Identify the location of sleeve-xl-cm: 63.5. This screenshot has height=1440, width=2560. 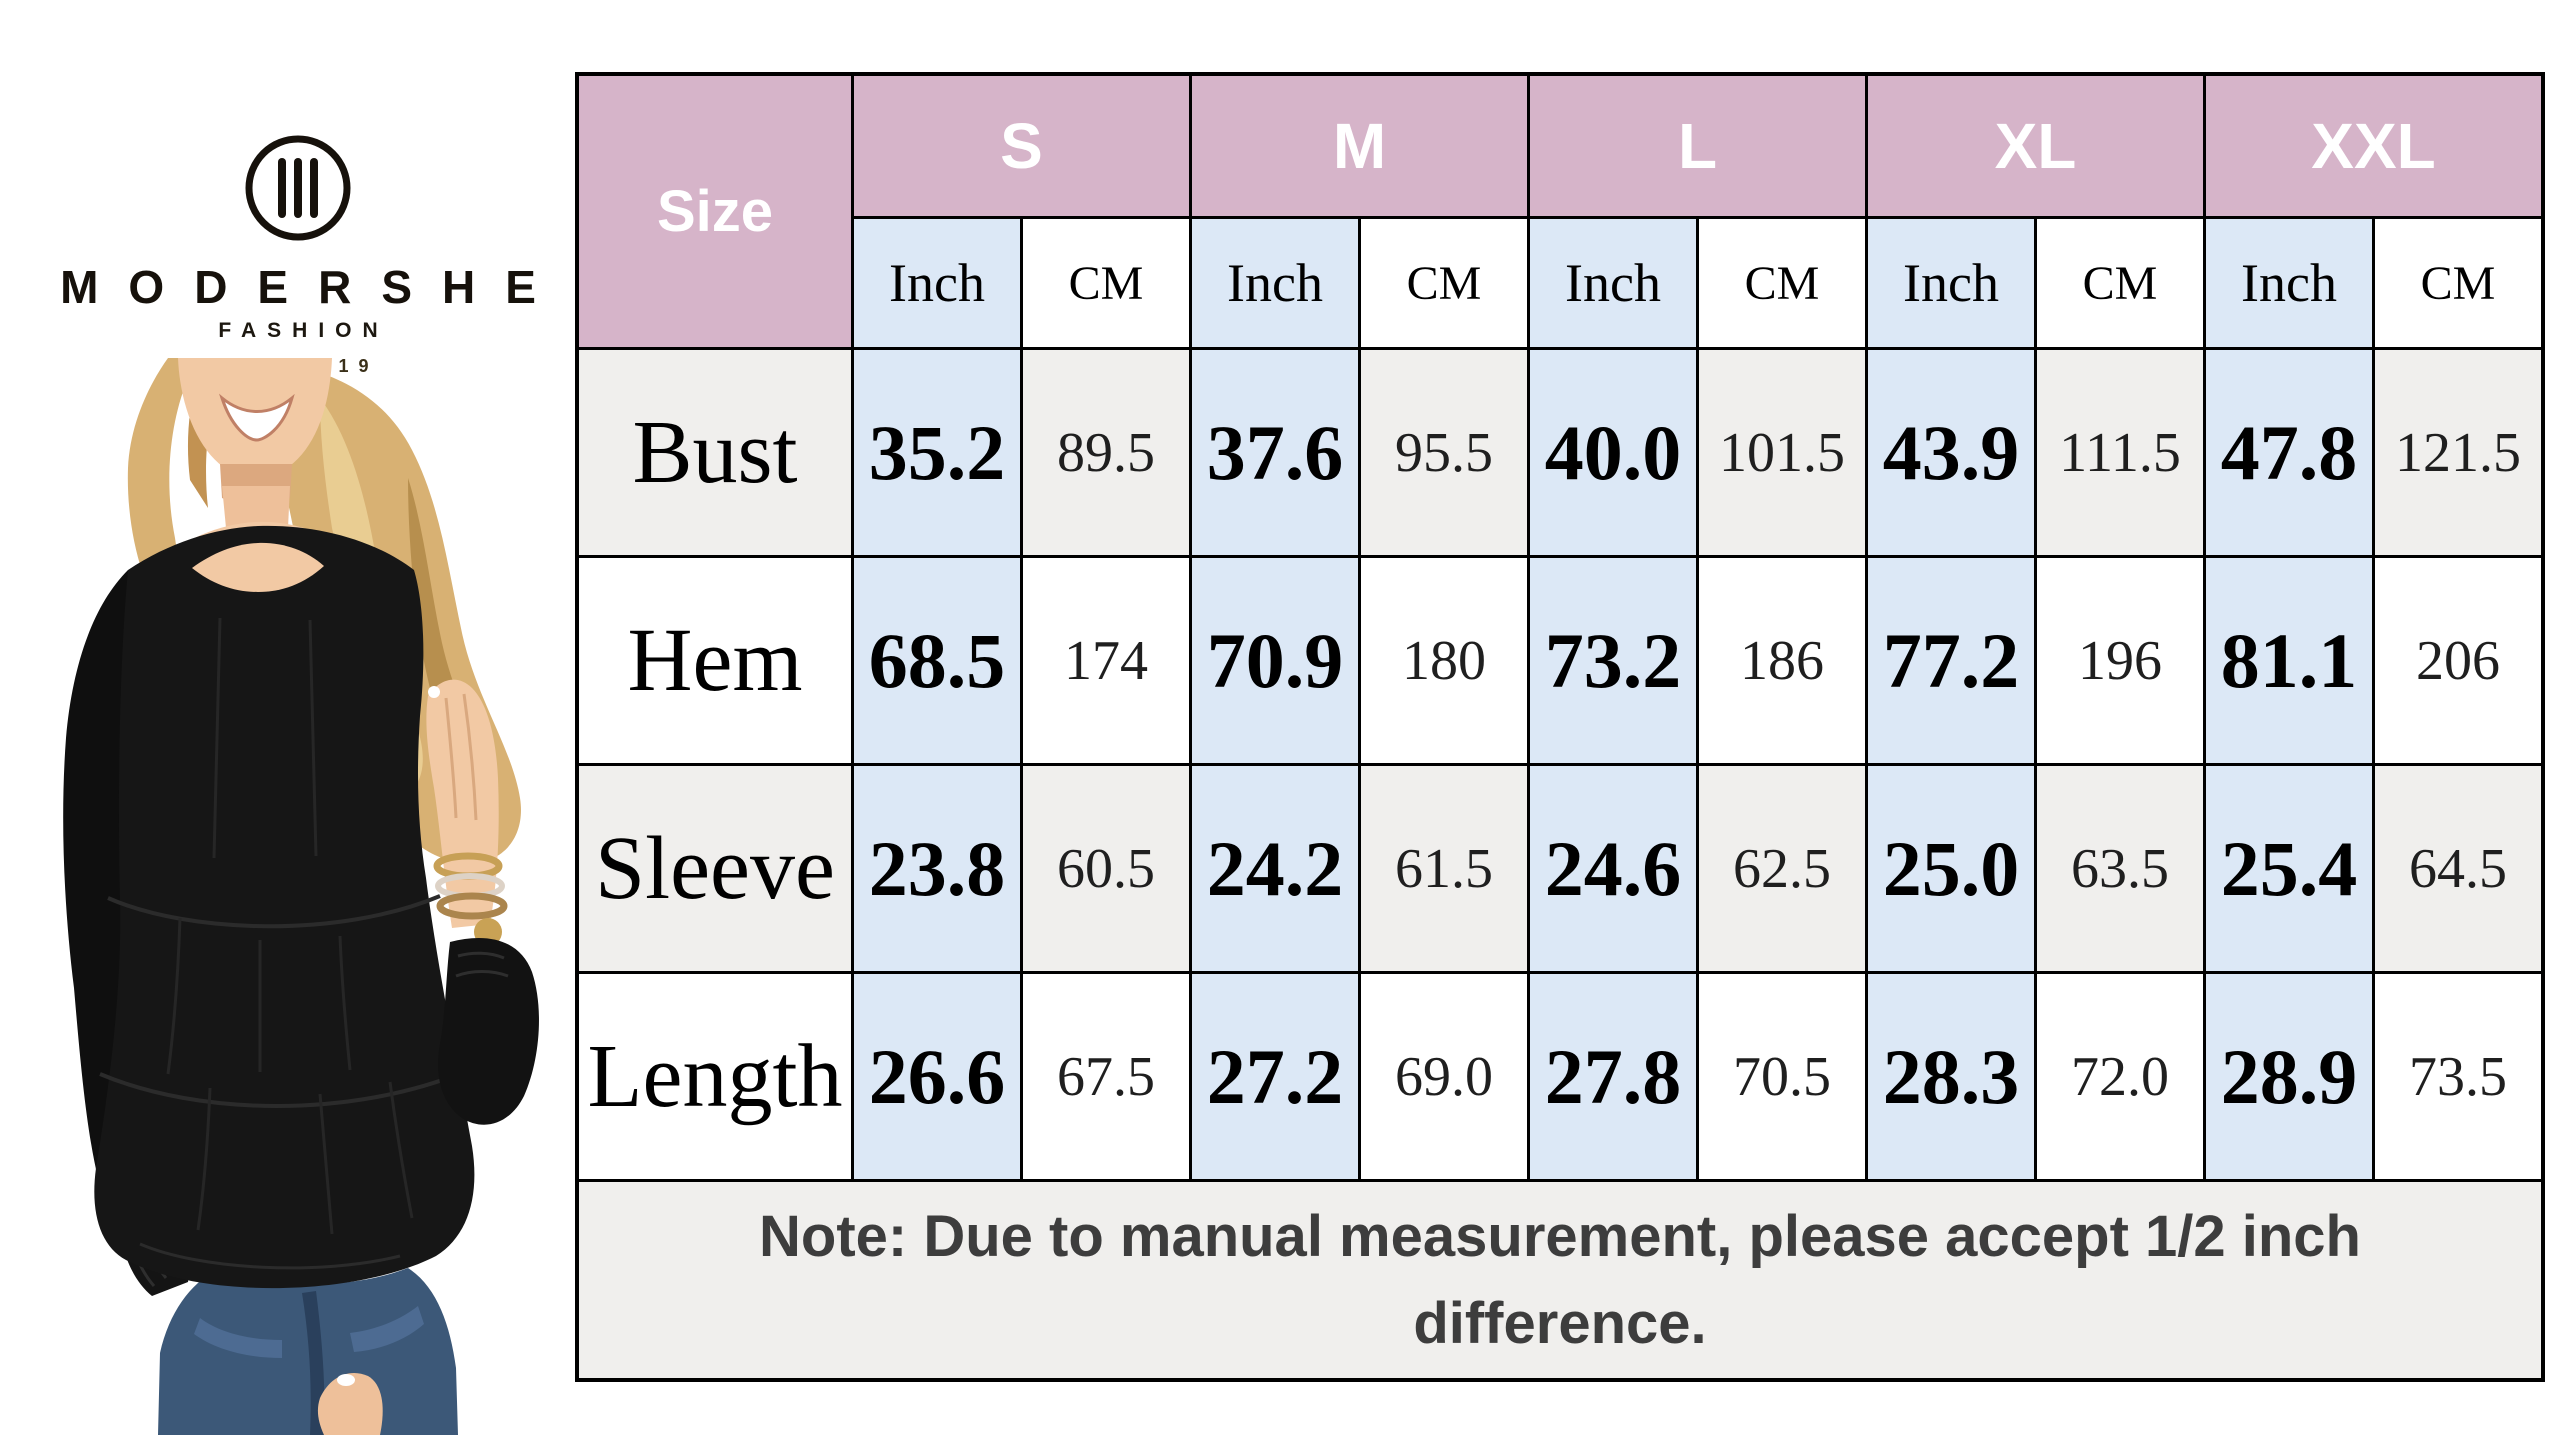
(2120, 868).